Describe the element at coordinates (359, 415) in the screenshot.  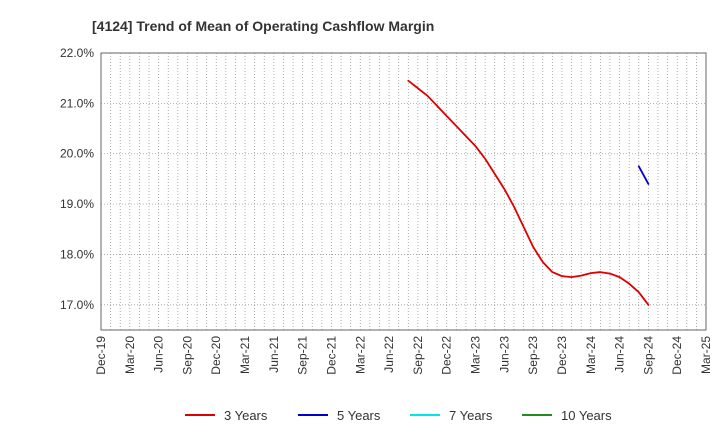
I see `legend-label: 5 Years` at that location.